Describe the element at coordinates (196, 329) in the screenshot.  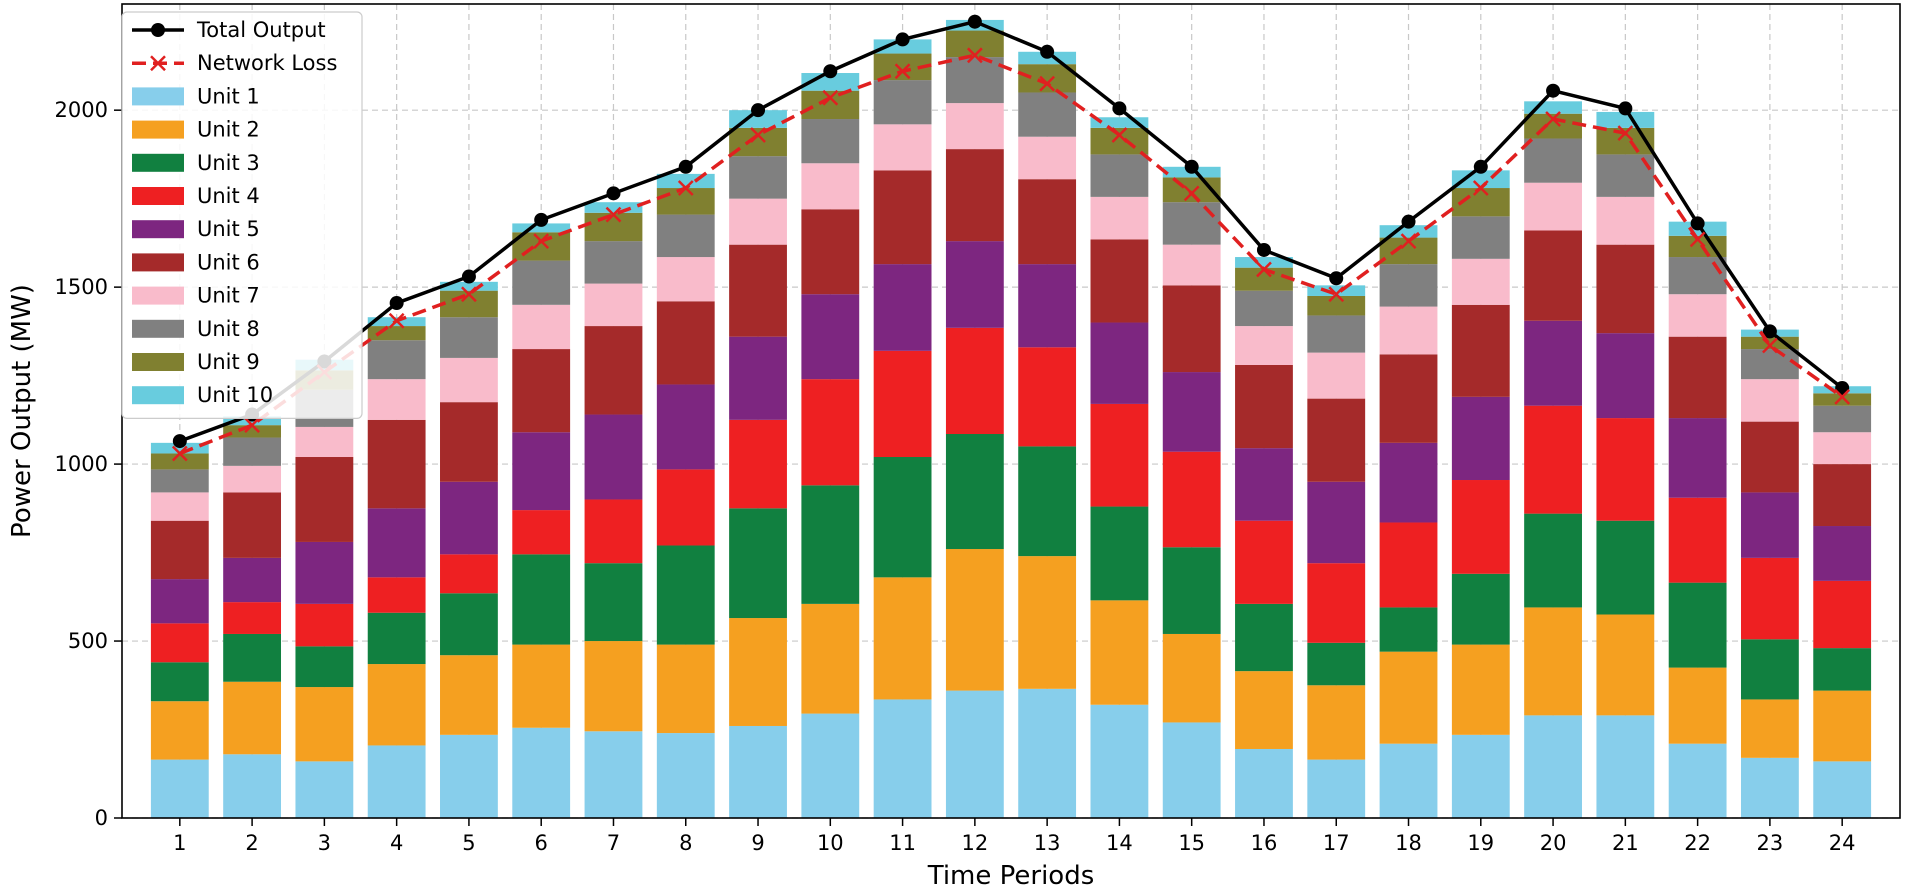
I see `legend-item-unit-8: Unit 8` at that location.